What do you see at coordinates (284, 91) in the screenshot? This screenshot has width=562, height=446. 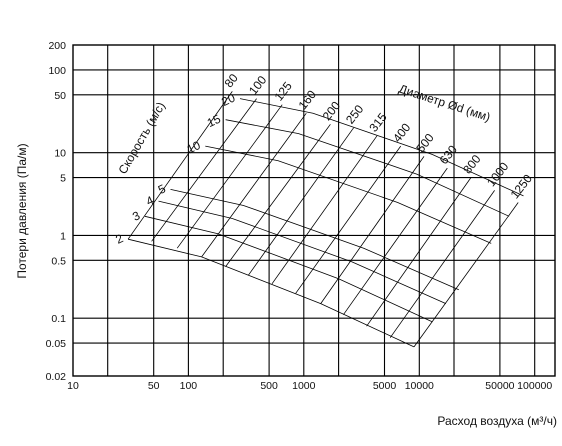 I see `diameter-label: 125` at bounding box center [284, 91].